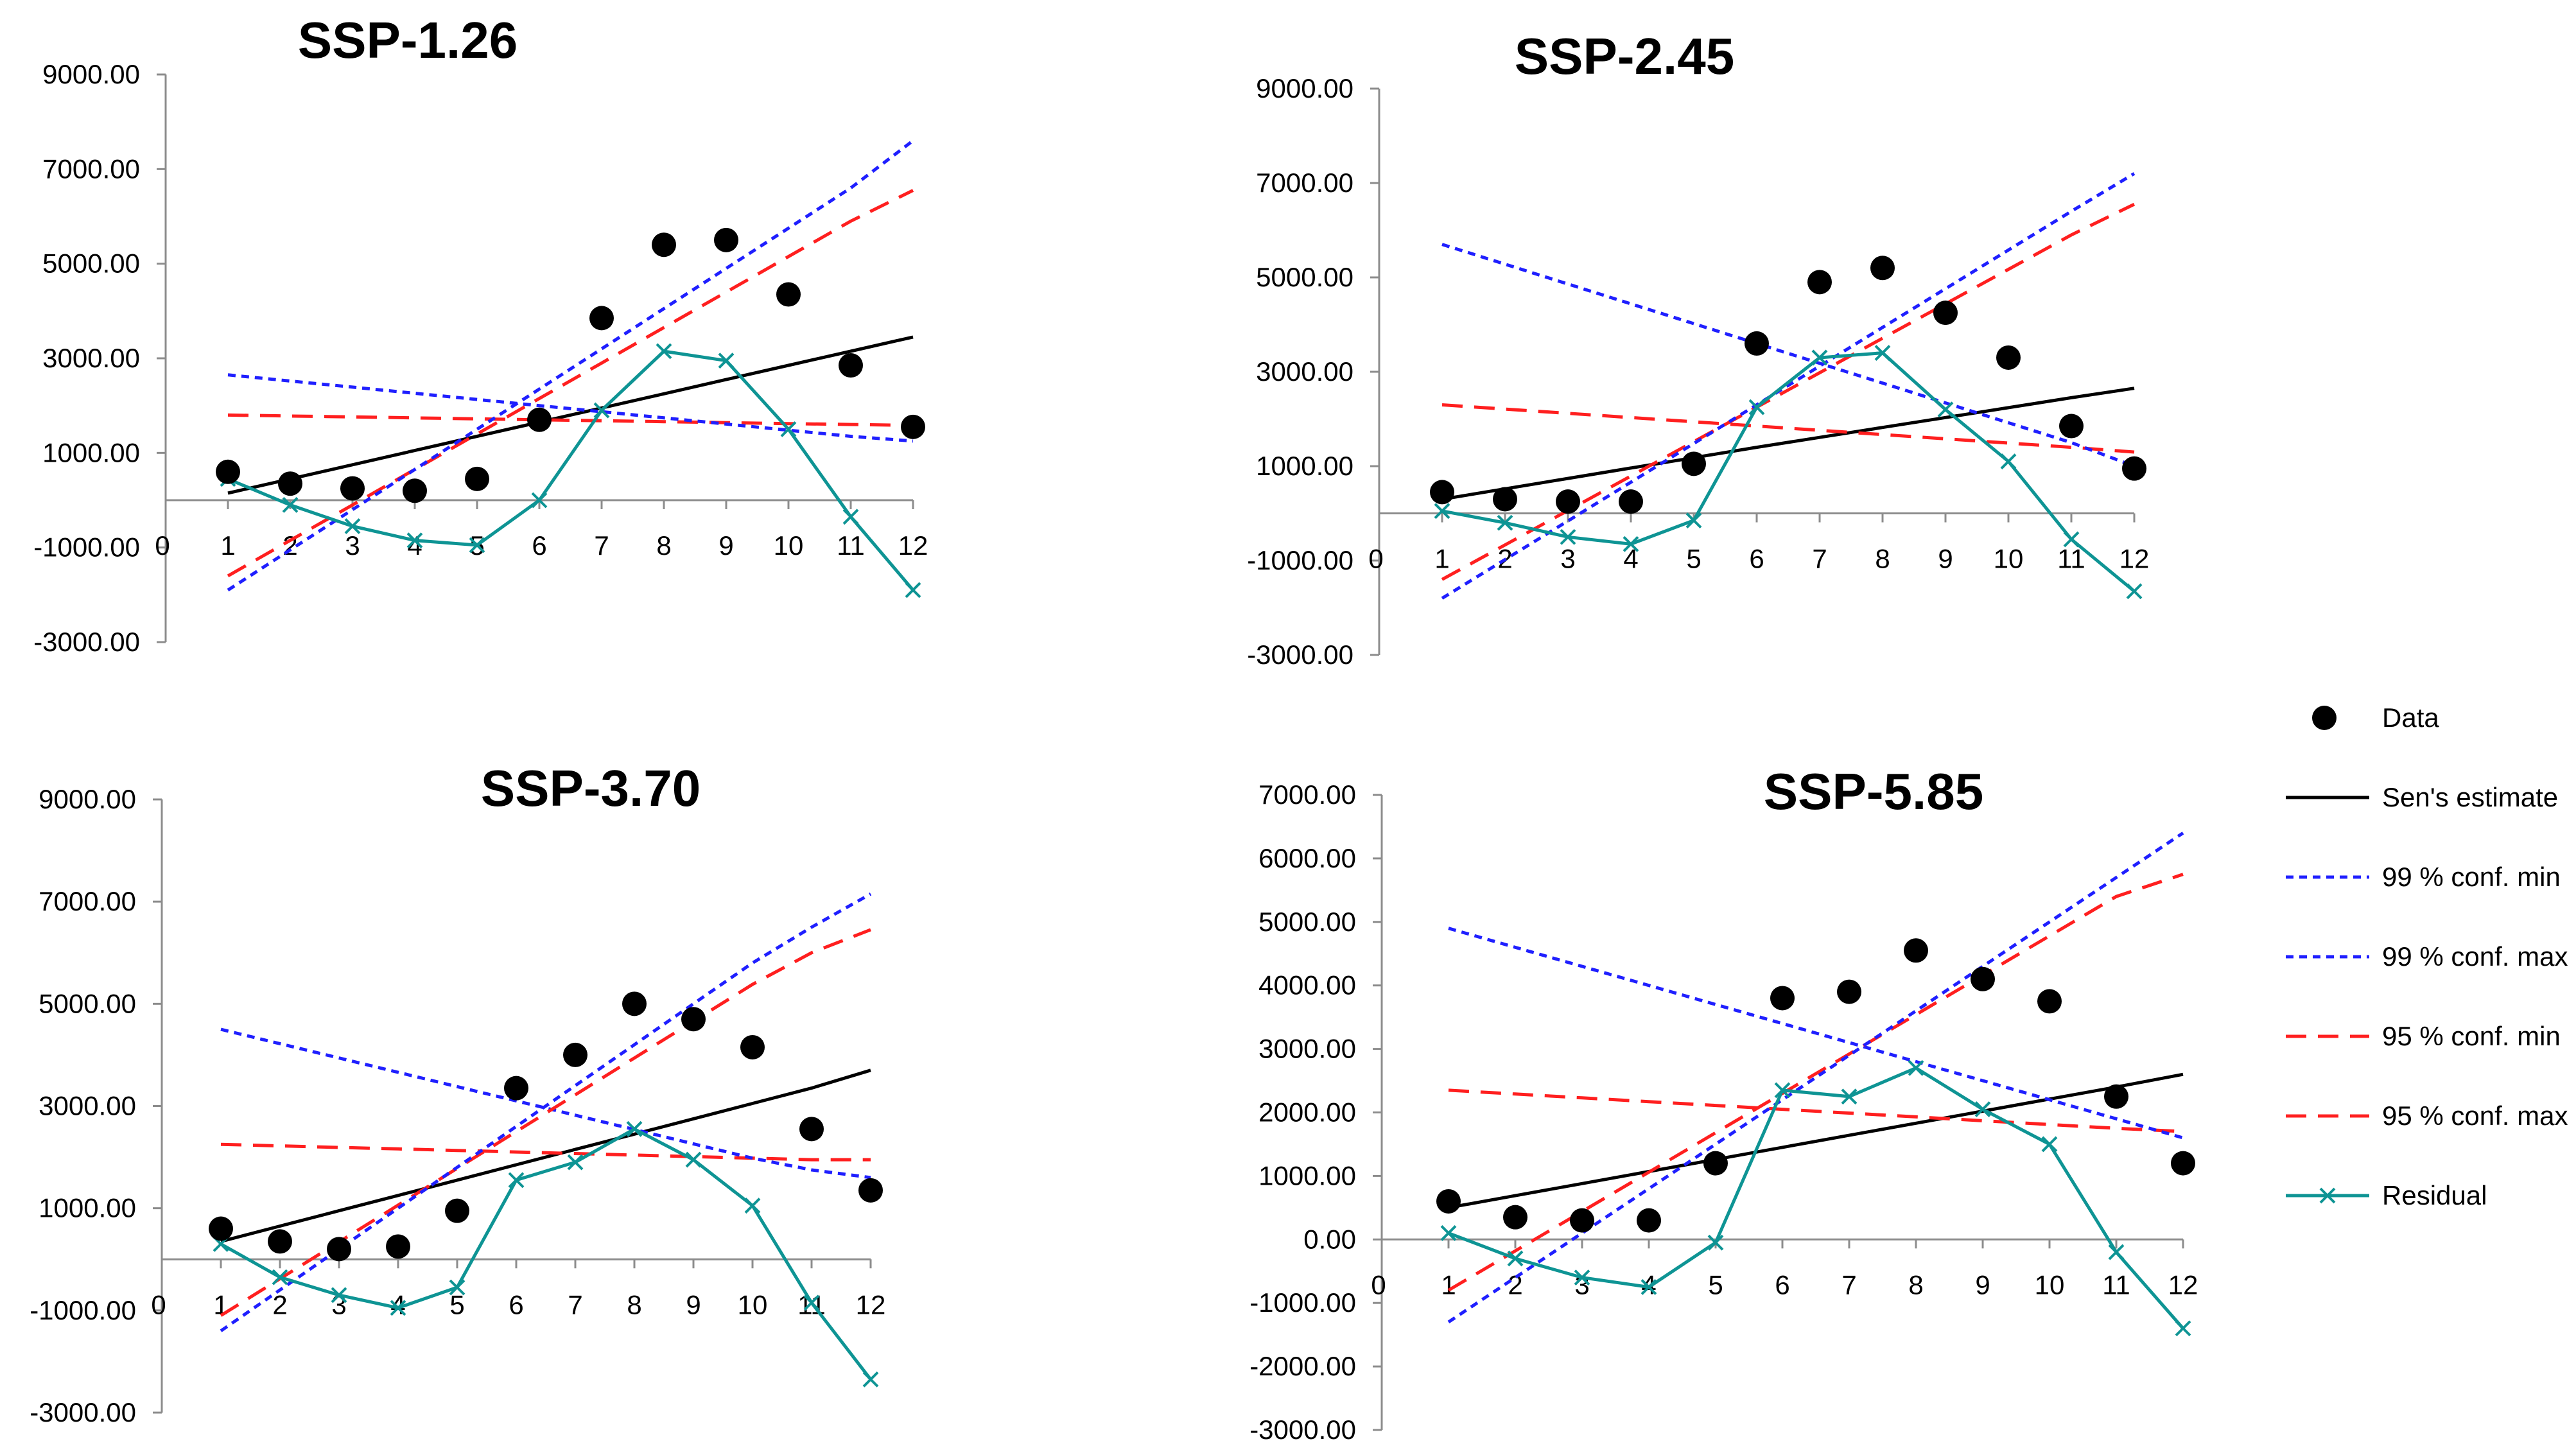  What do you see at coordinates (1630, 559) in the screenshot?
I see `x-tick-label: 4` at bounding box center [1630, 559].